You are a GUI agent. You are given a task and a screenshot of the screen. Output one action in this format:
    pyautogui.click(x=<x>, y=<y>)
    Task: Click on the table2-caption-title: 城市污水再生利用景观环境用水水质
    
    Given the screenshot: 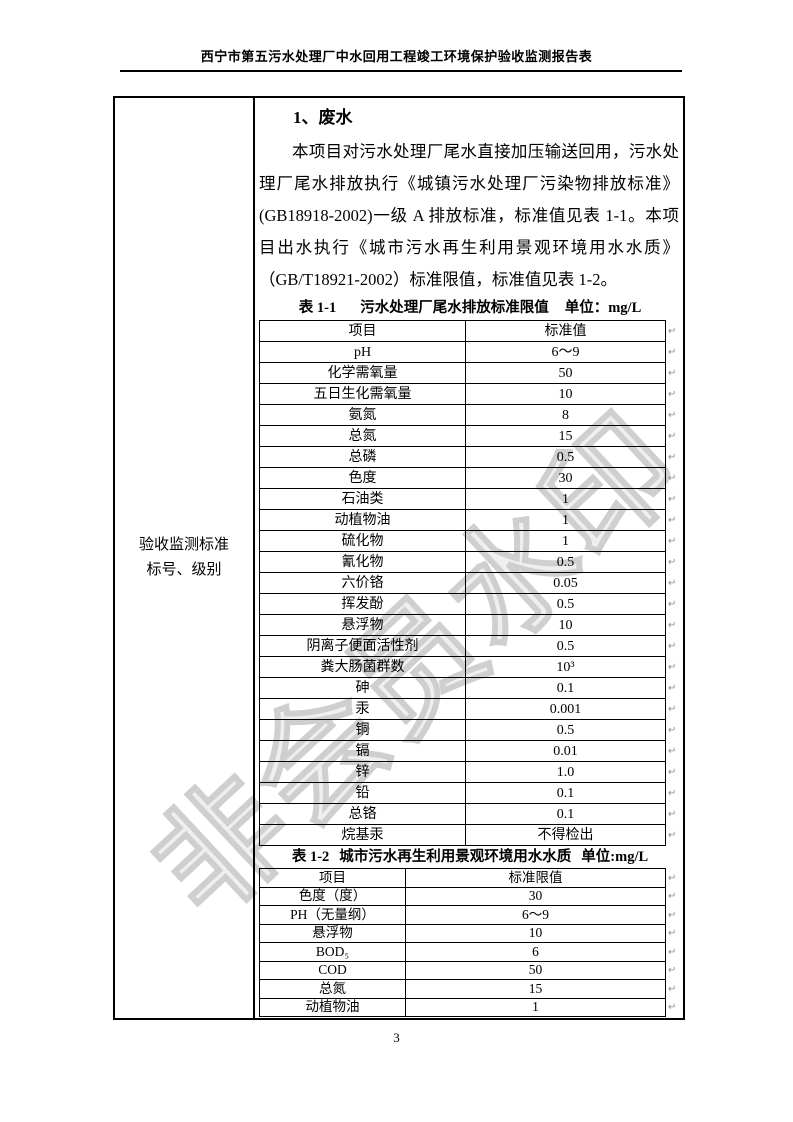 What is the action you would take?
    pyautogui.click(x=455, y=857)
    